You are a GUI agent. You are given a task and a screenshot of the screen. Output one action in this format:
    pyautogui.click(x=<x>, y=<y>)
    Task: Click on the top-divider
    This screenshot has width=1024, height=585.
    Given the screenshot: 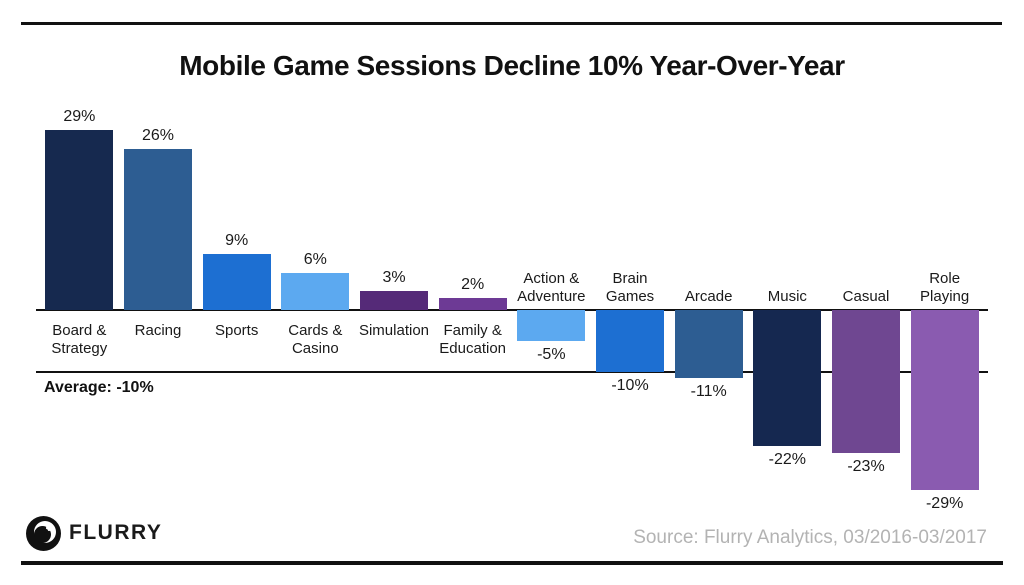 What is the action you would take?
    pyautogui.click(x=511, y=23)
    